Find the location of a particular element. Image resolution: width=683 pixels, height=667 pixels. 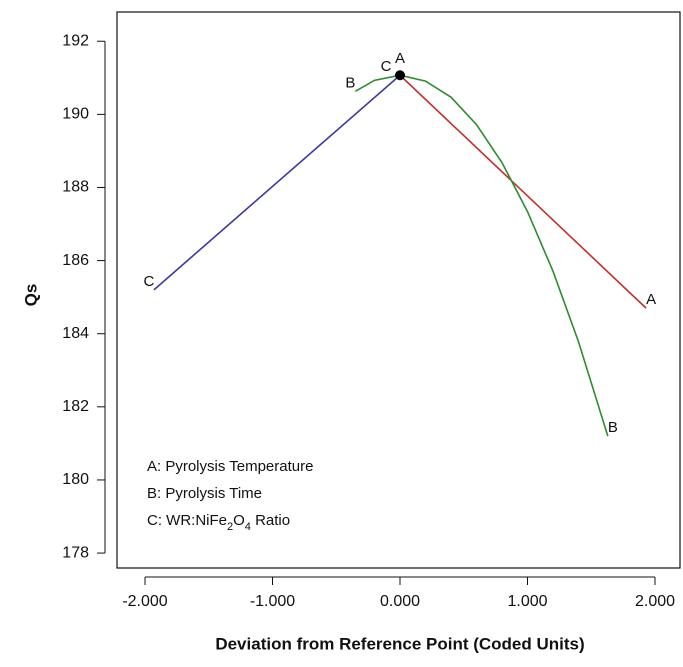

y-tick-label: 184 is located at coordinates (75, 333).